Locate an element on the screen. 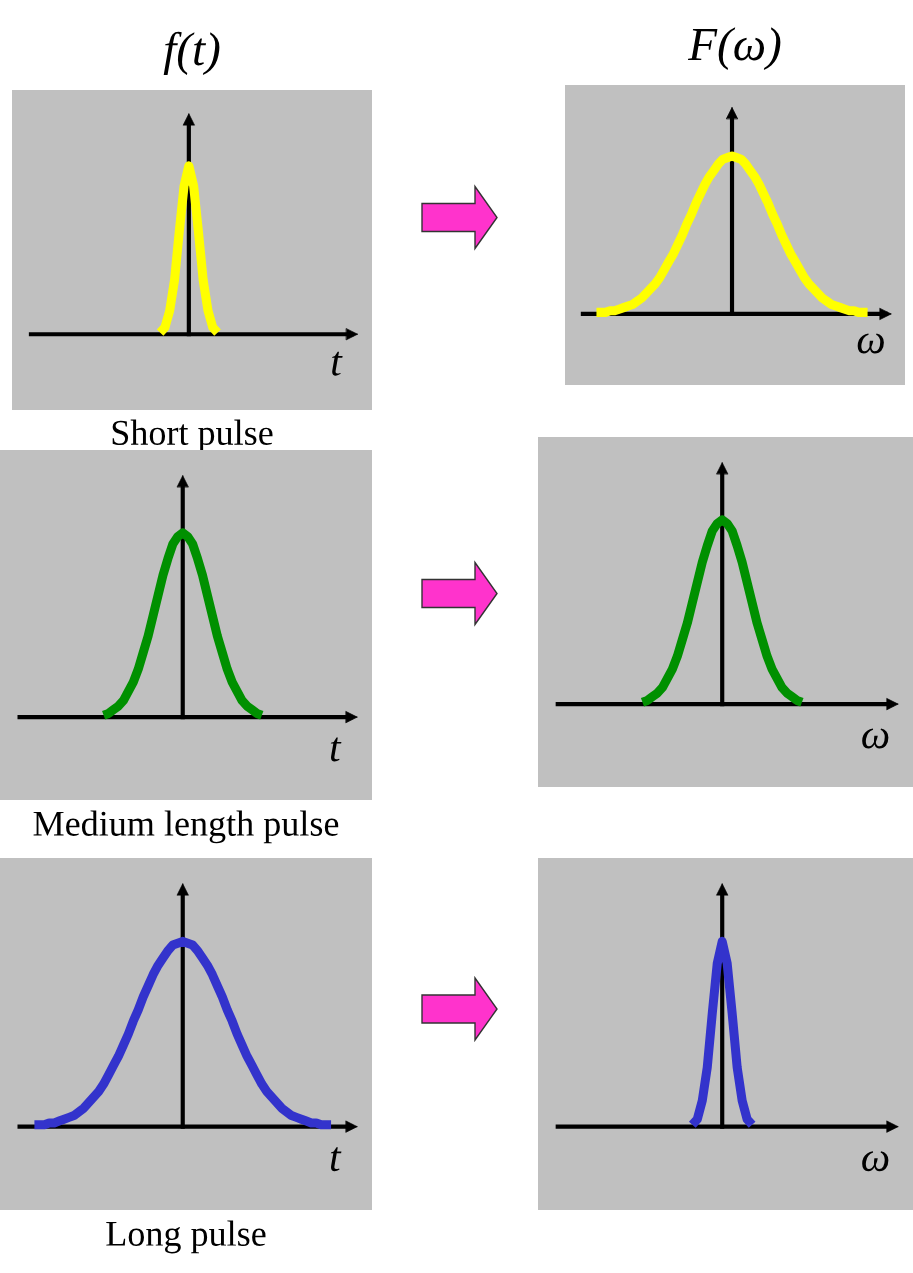  chart-title: F(ω) is located at coordinates (734, 49).